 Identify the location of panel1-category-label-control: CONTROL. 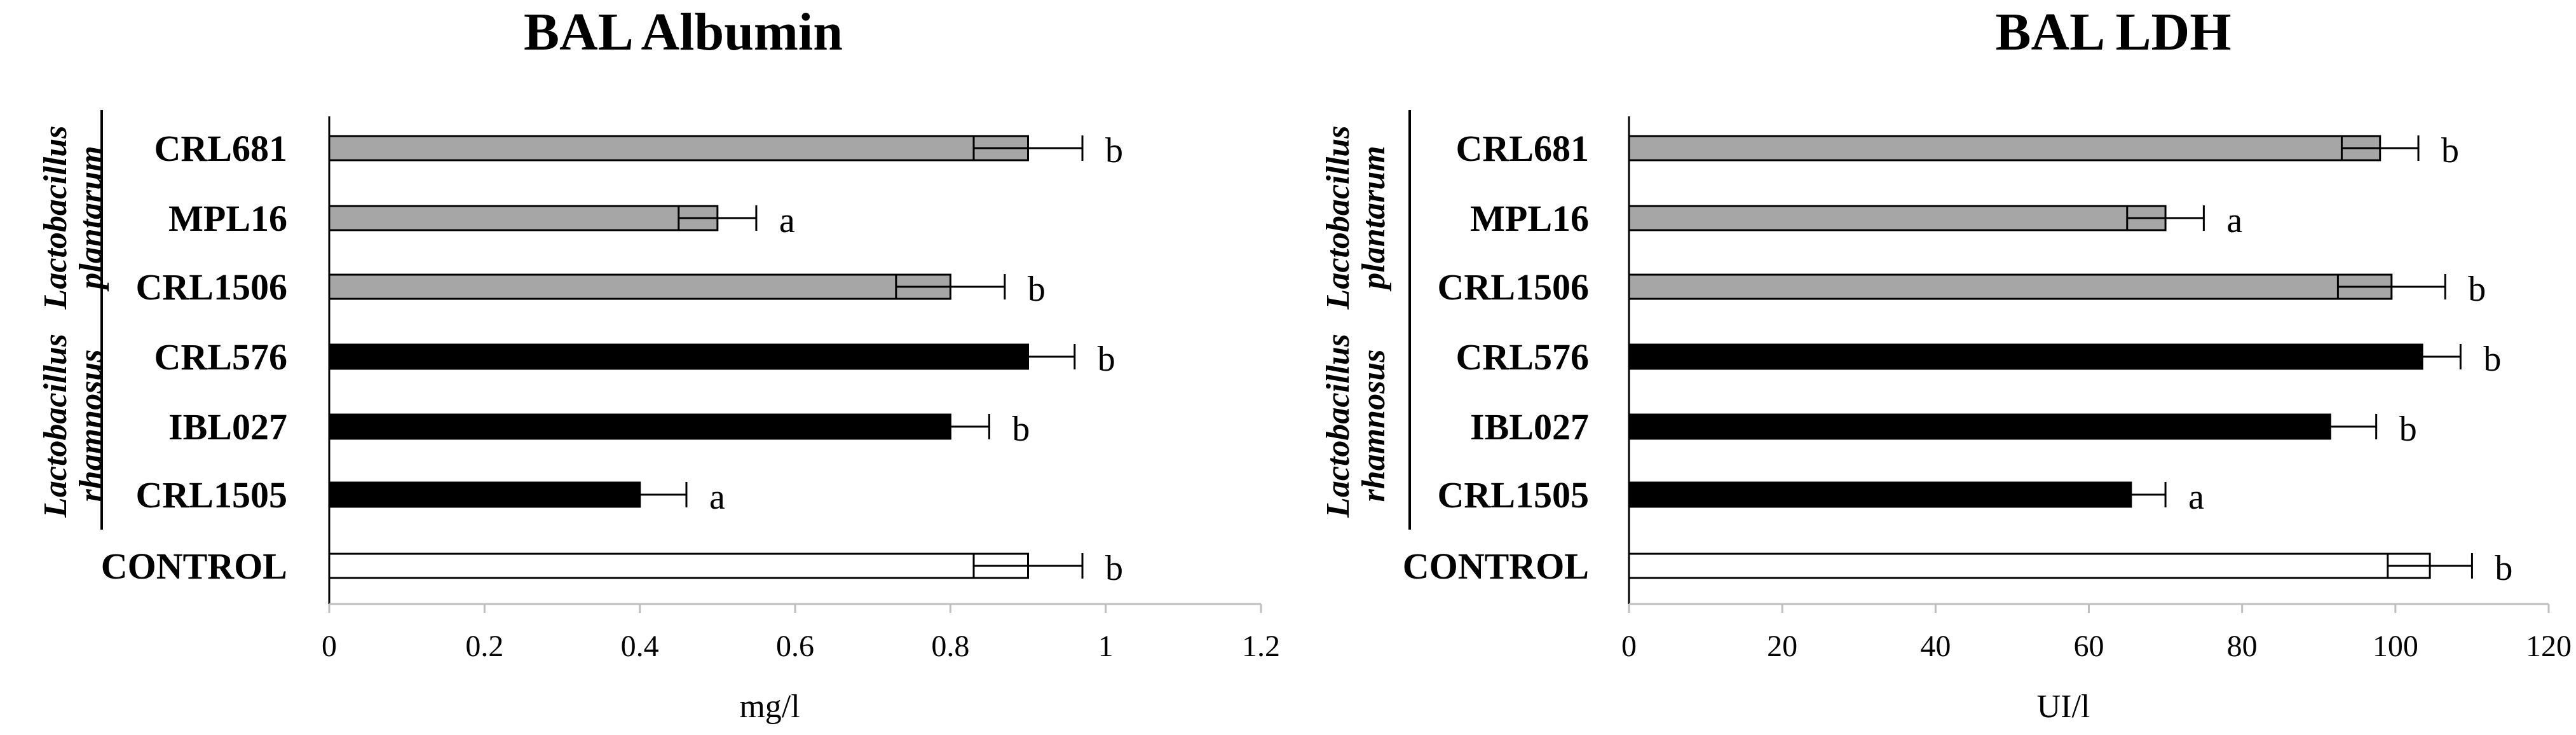
(194, 567).